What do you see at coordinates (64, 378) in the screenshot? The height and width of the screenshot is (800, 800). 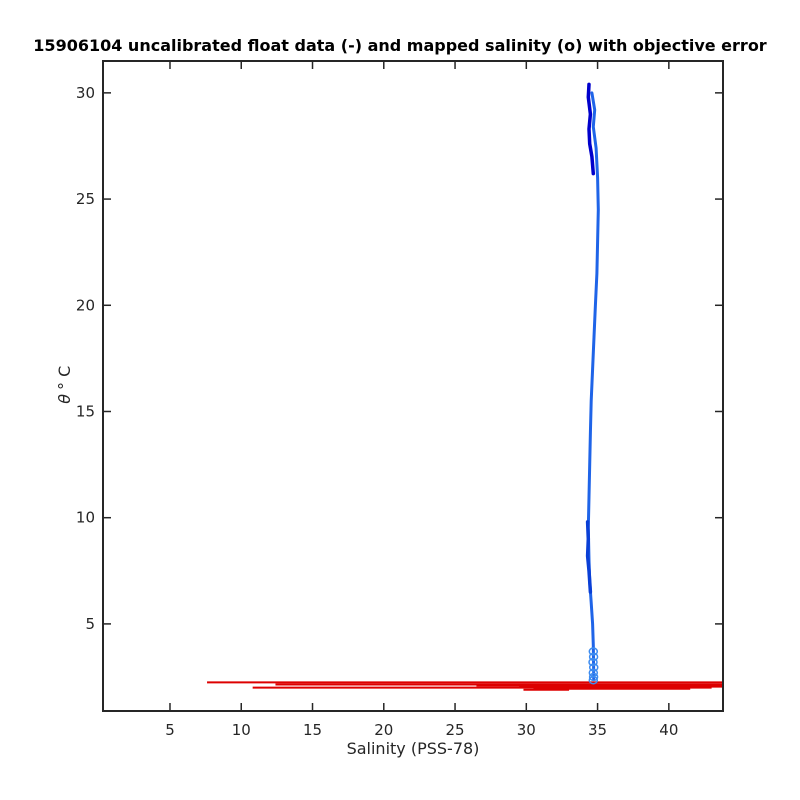 I see `y-axis-label-unit: ° C` at bounding box center [64, 378].